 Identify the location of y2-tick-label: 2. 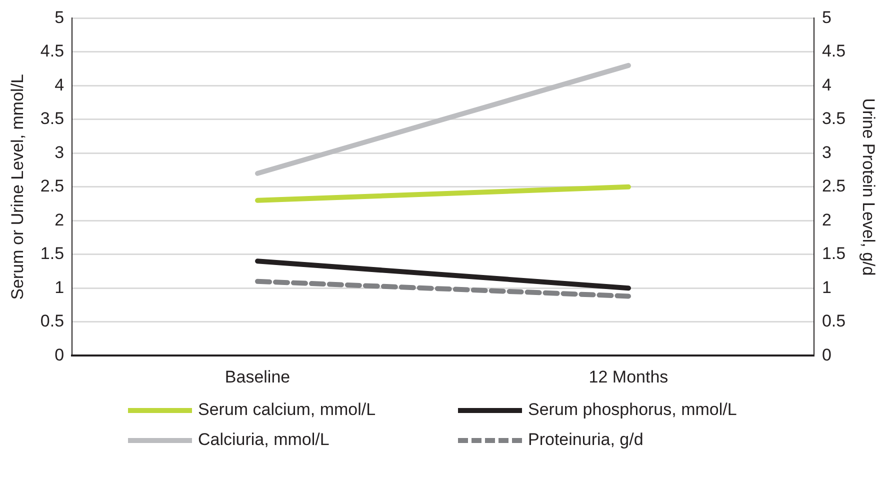
(827, 220).